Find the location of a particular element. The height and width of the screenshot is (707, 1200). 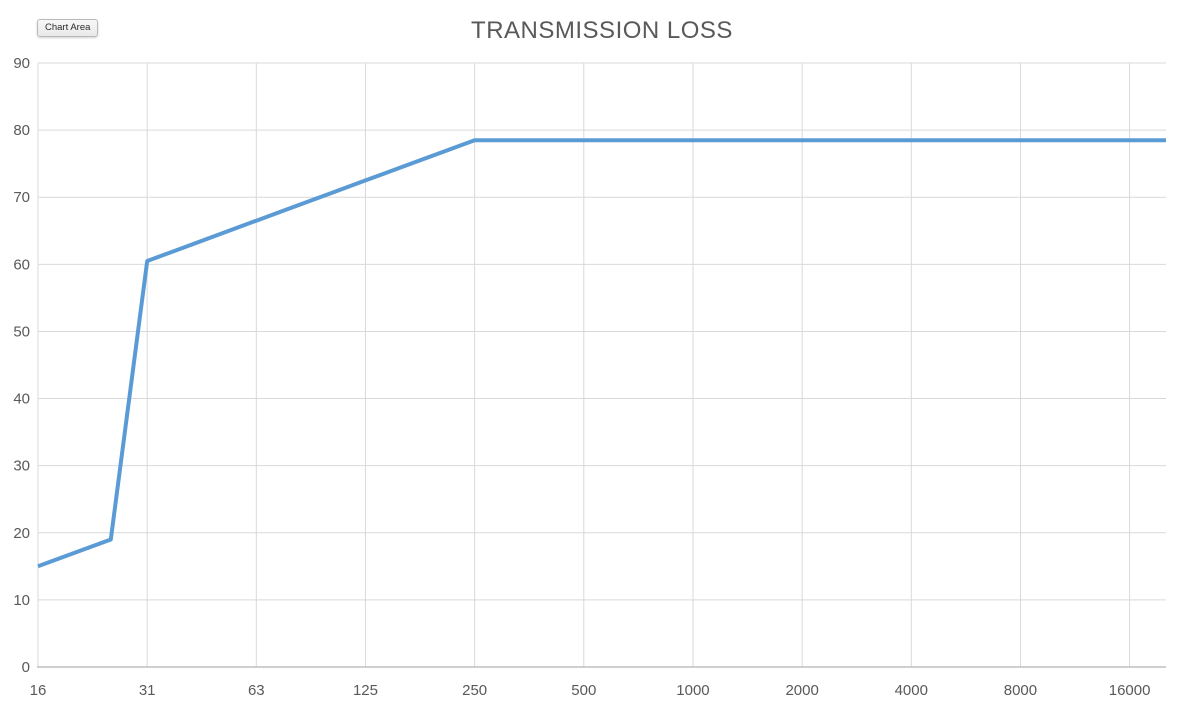

x-tick-label: 500 is located at coordinates (583, 690).